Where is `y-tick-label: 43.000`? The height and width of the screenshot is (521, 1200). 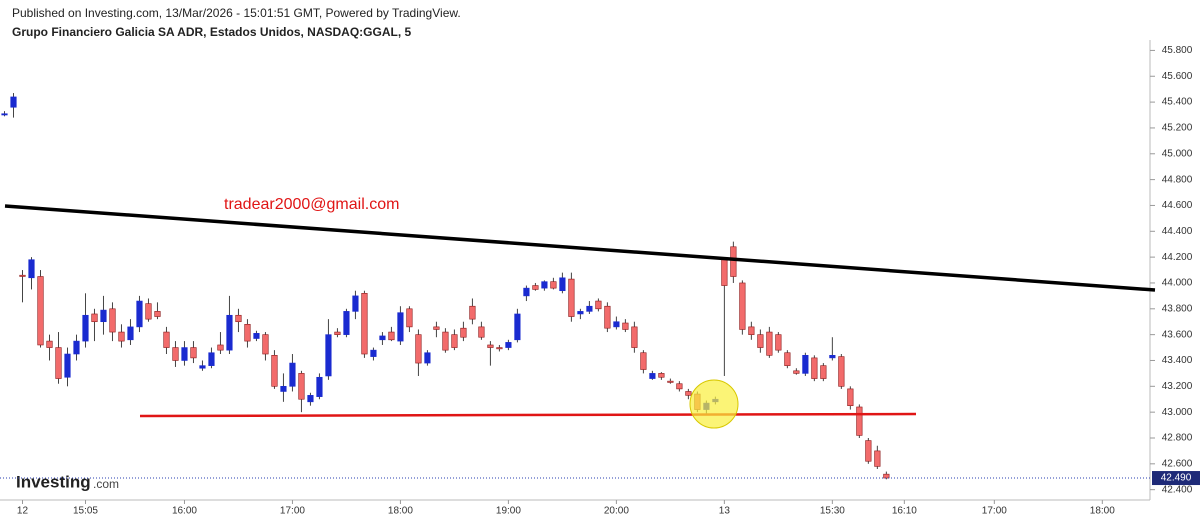
y-tick-label: 43.000 is located at coordinates (1177, 412).